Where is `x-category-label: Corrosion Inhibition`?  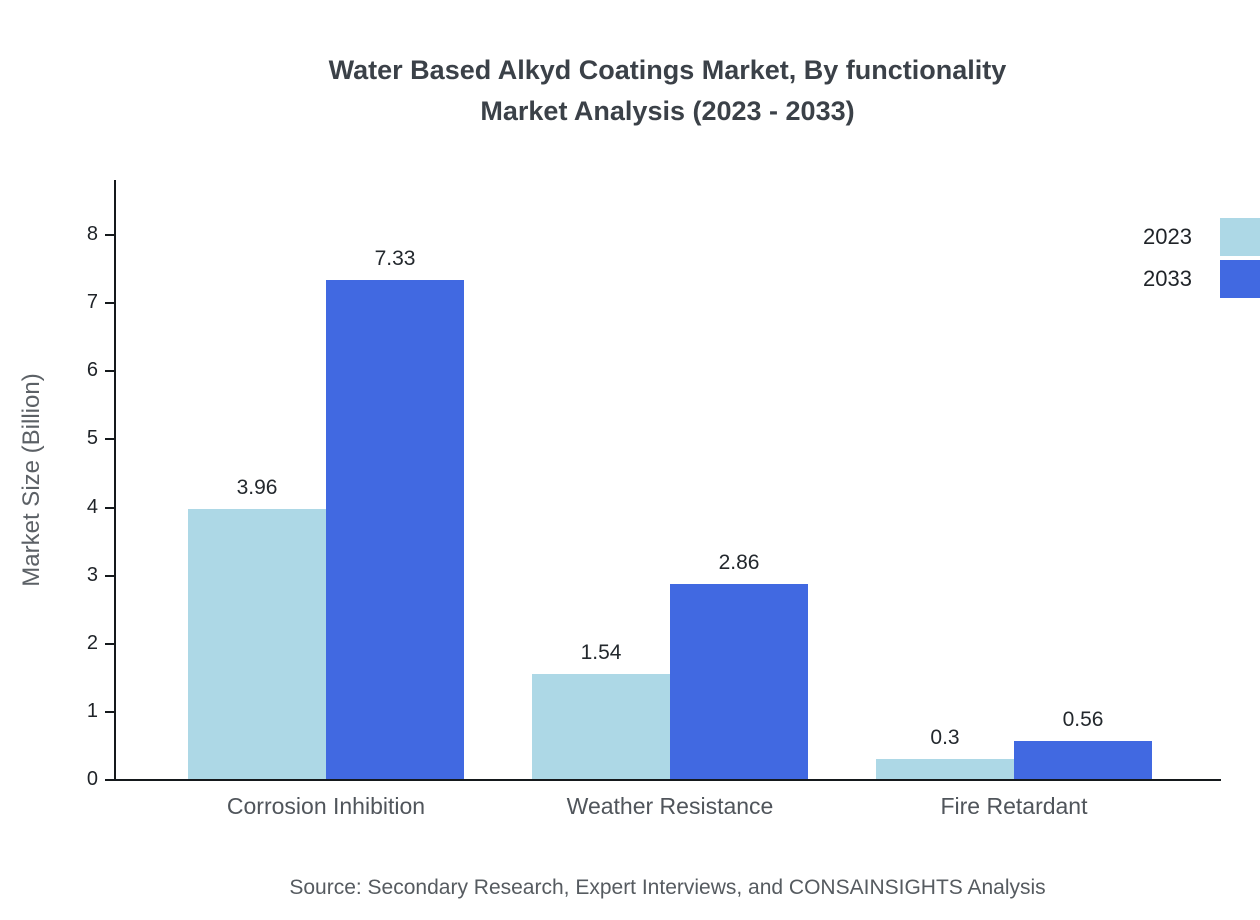 x-category-label: Corrosion Inhibition is located at coordinates (326, 806).